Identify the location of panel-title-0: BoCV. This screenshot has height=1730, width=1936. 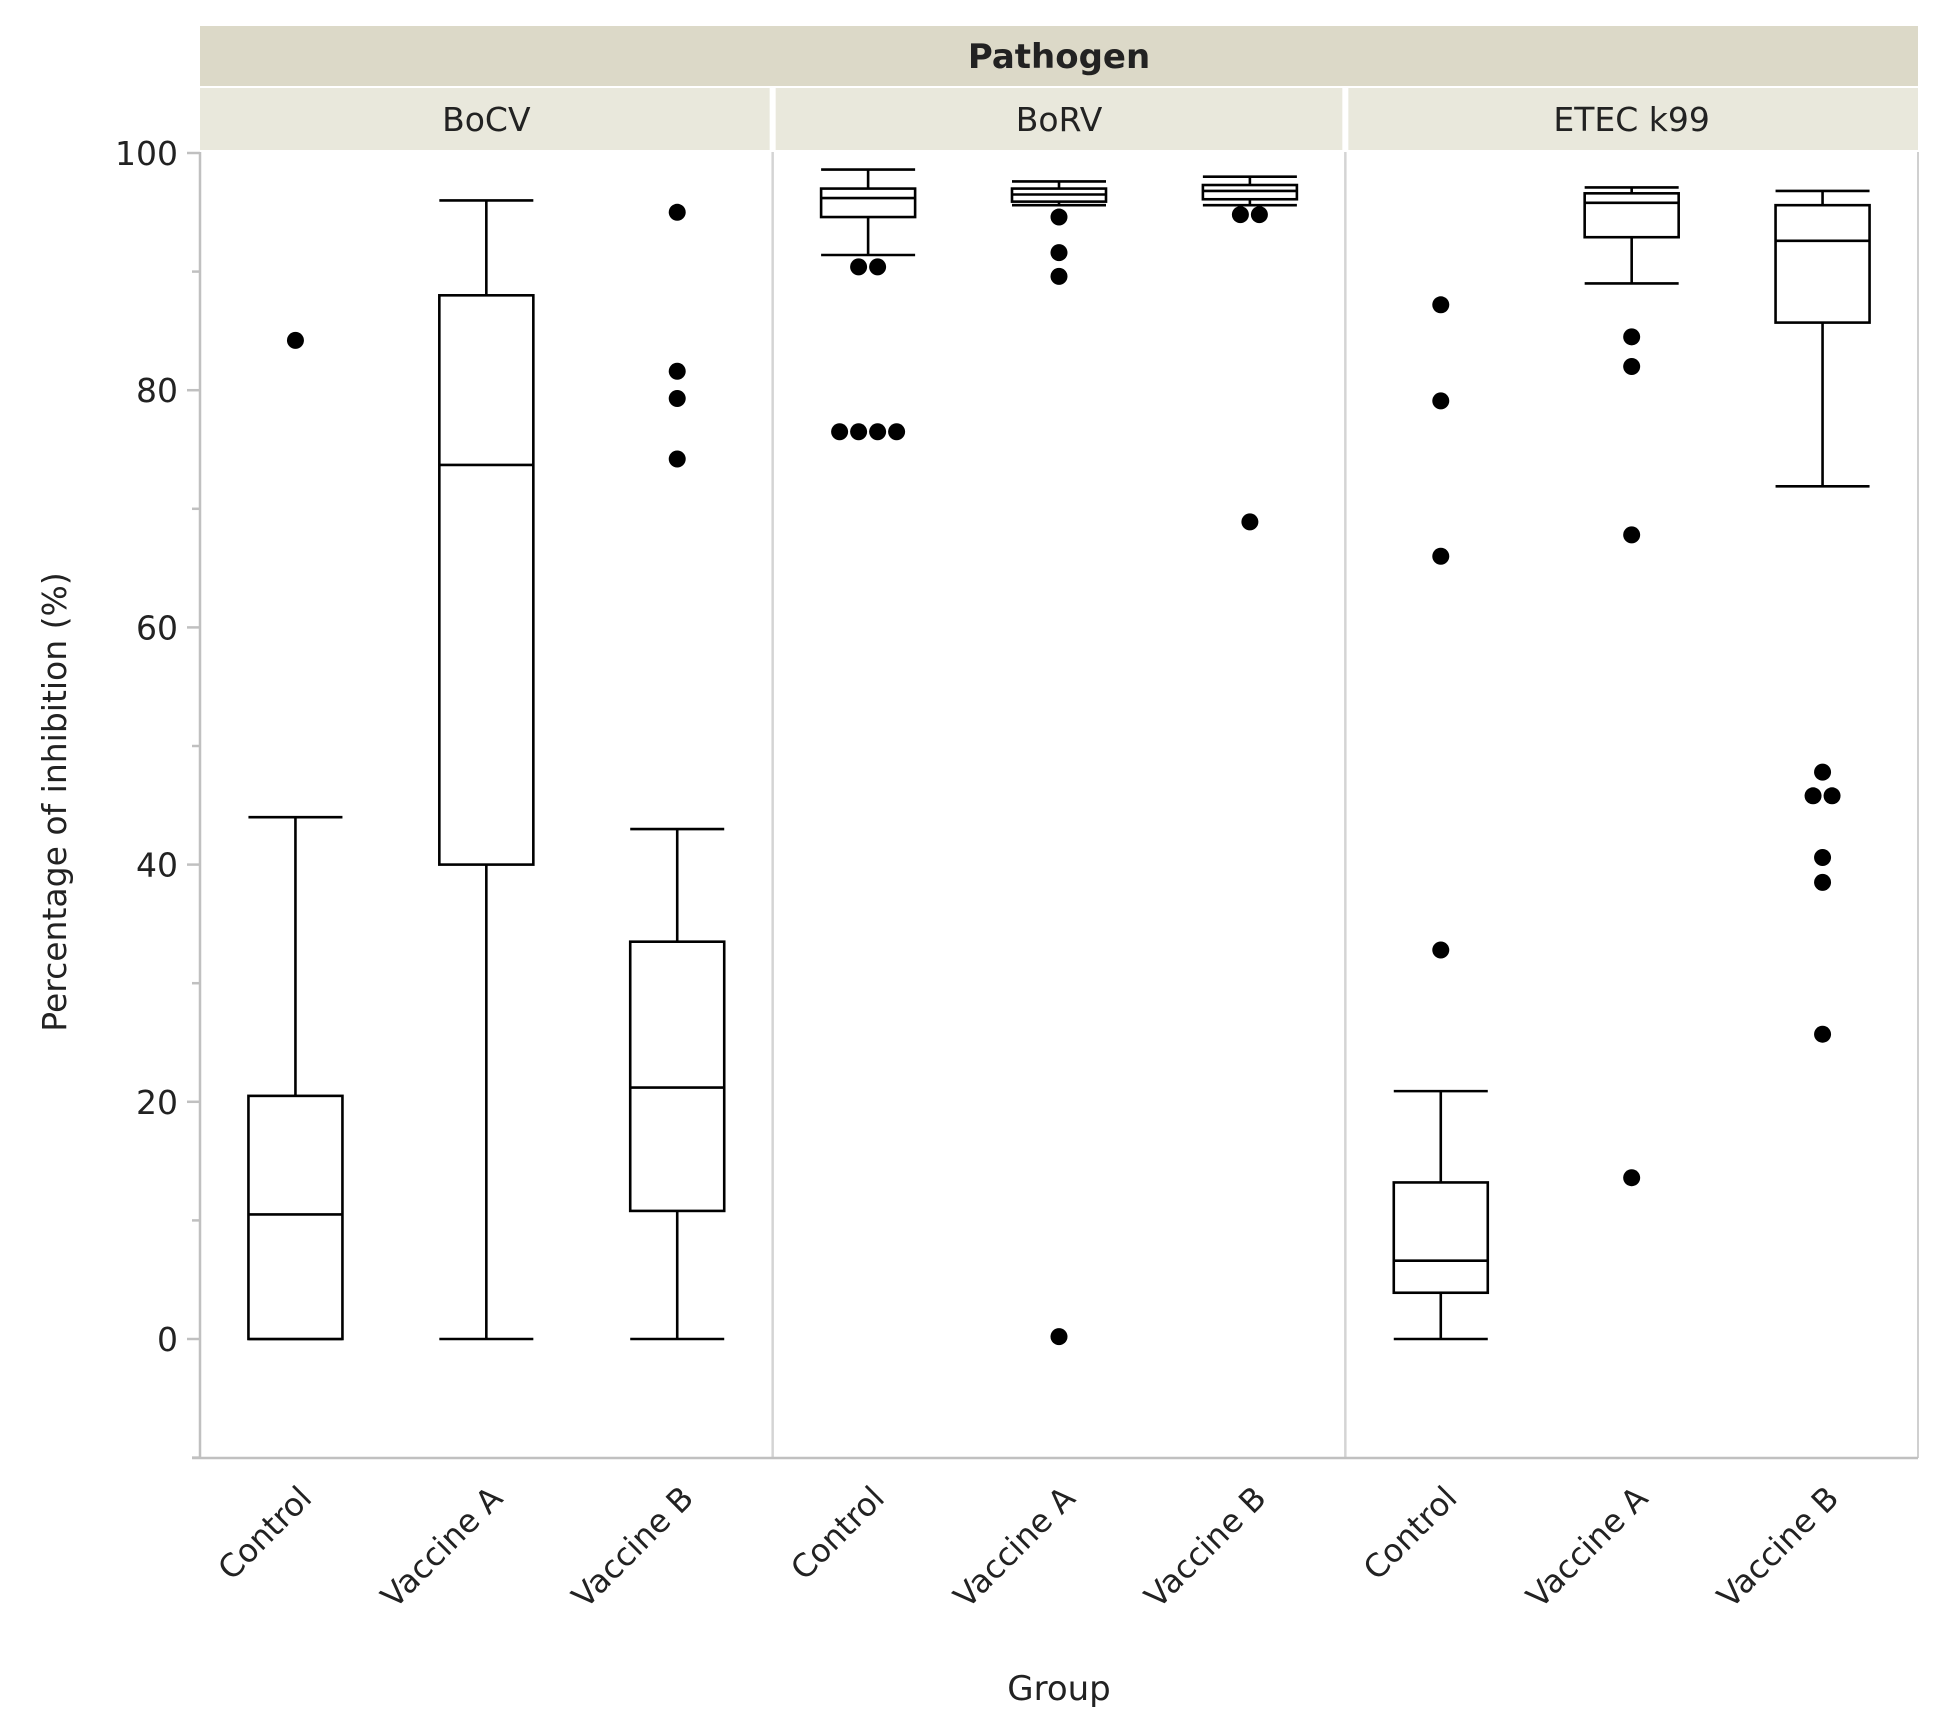
(486, 119).